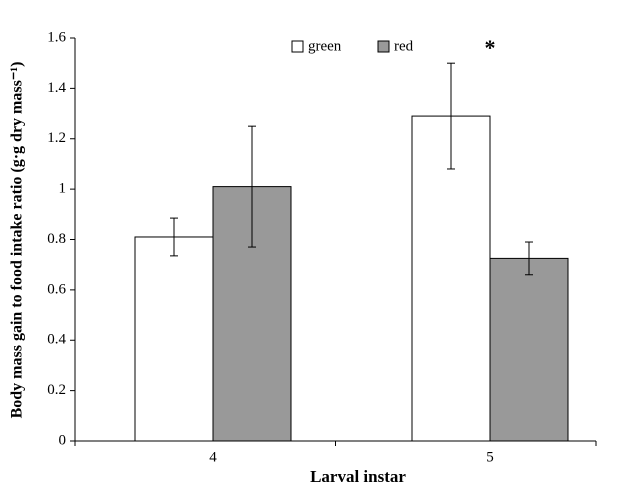 This screenshot has height=492, width=622. I want to click on y-tick-label: 1.4, so click(56, 88).